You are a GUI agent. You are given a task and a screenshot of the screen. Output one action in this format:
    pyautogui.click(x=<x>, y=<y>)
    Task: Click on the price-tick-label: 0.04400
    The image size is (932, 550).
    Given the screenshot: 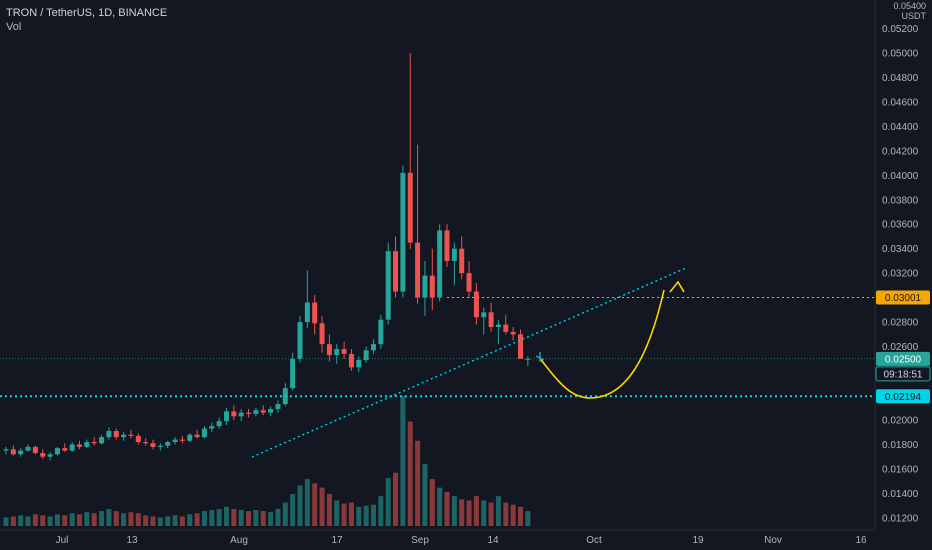 What is the action you would take?
    pyautogui.click(x=900, y=127)
    